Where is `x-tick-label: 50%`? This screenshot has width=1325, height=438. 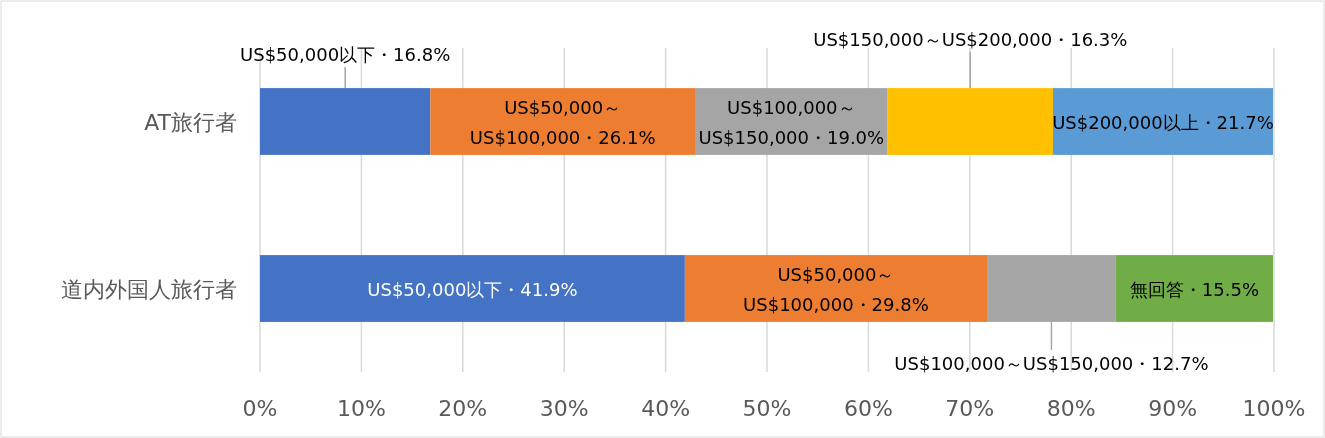
x-tick-label: 50% is located at coordinates (767, 408).